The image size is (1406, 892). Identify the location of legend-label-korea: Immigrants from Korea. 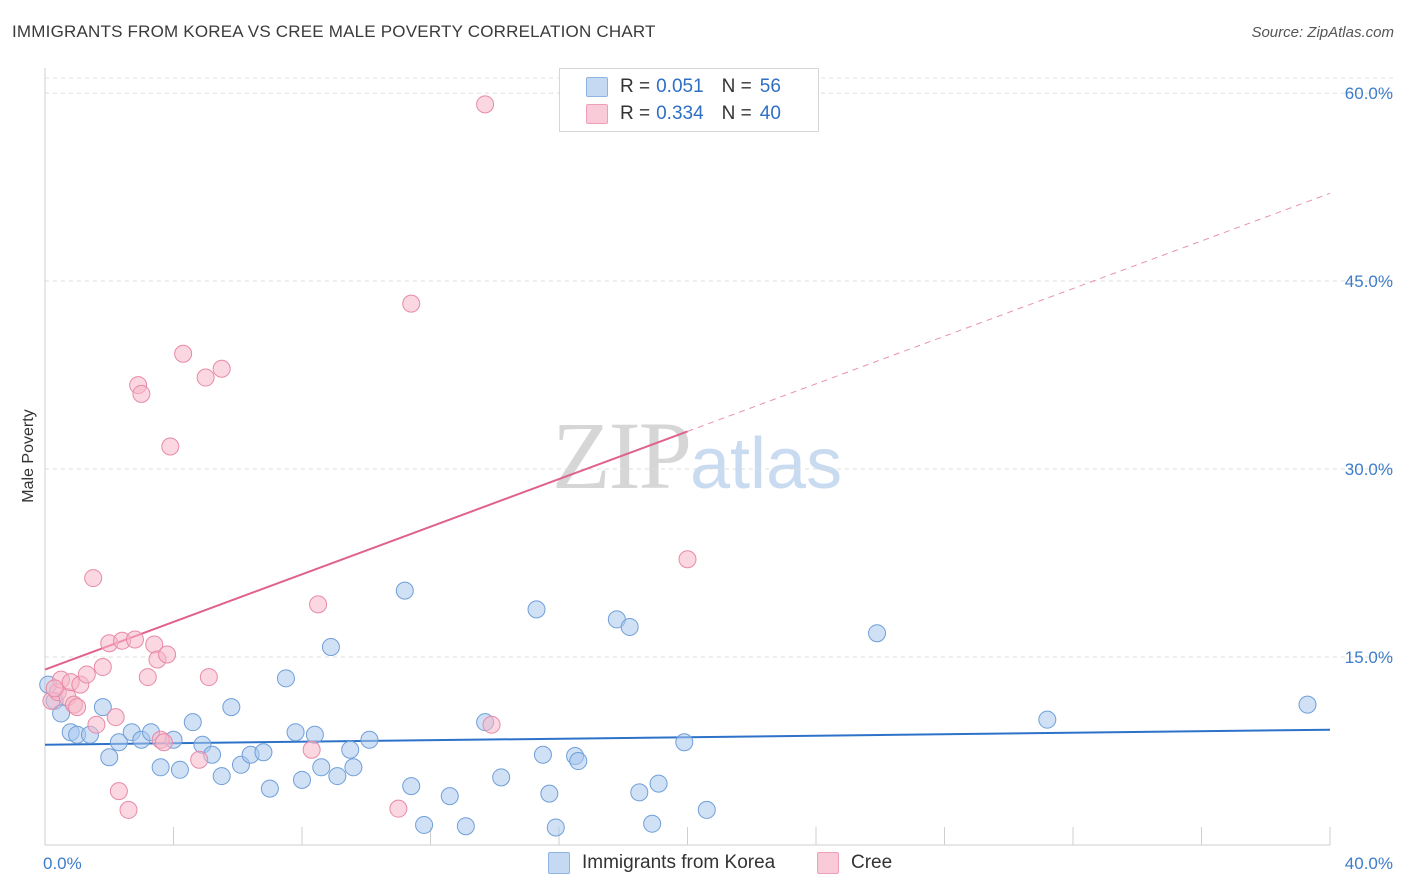
(679, 862).